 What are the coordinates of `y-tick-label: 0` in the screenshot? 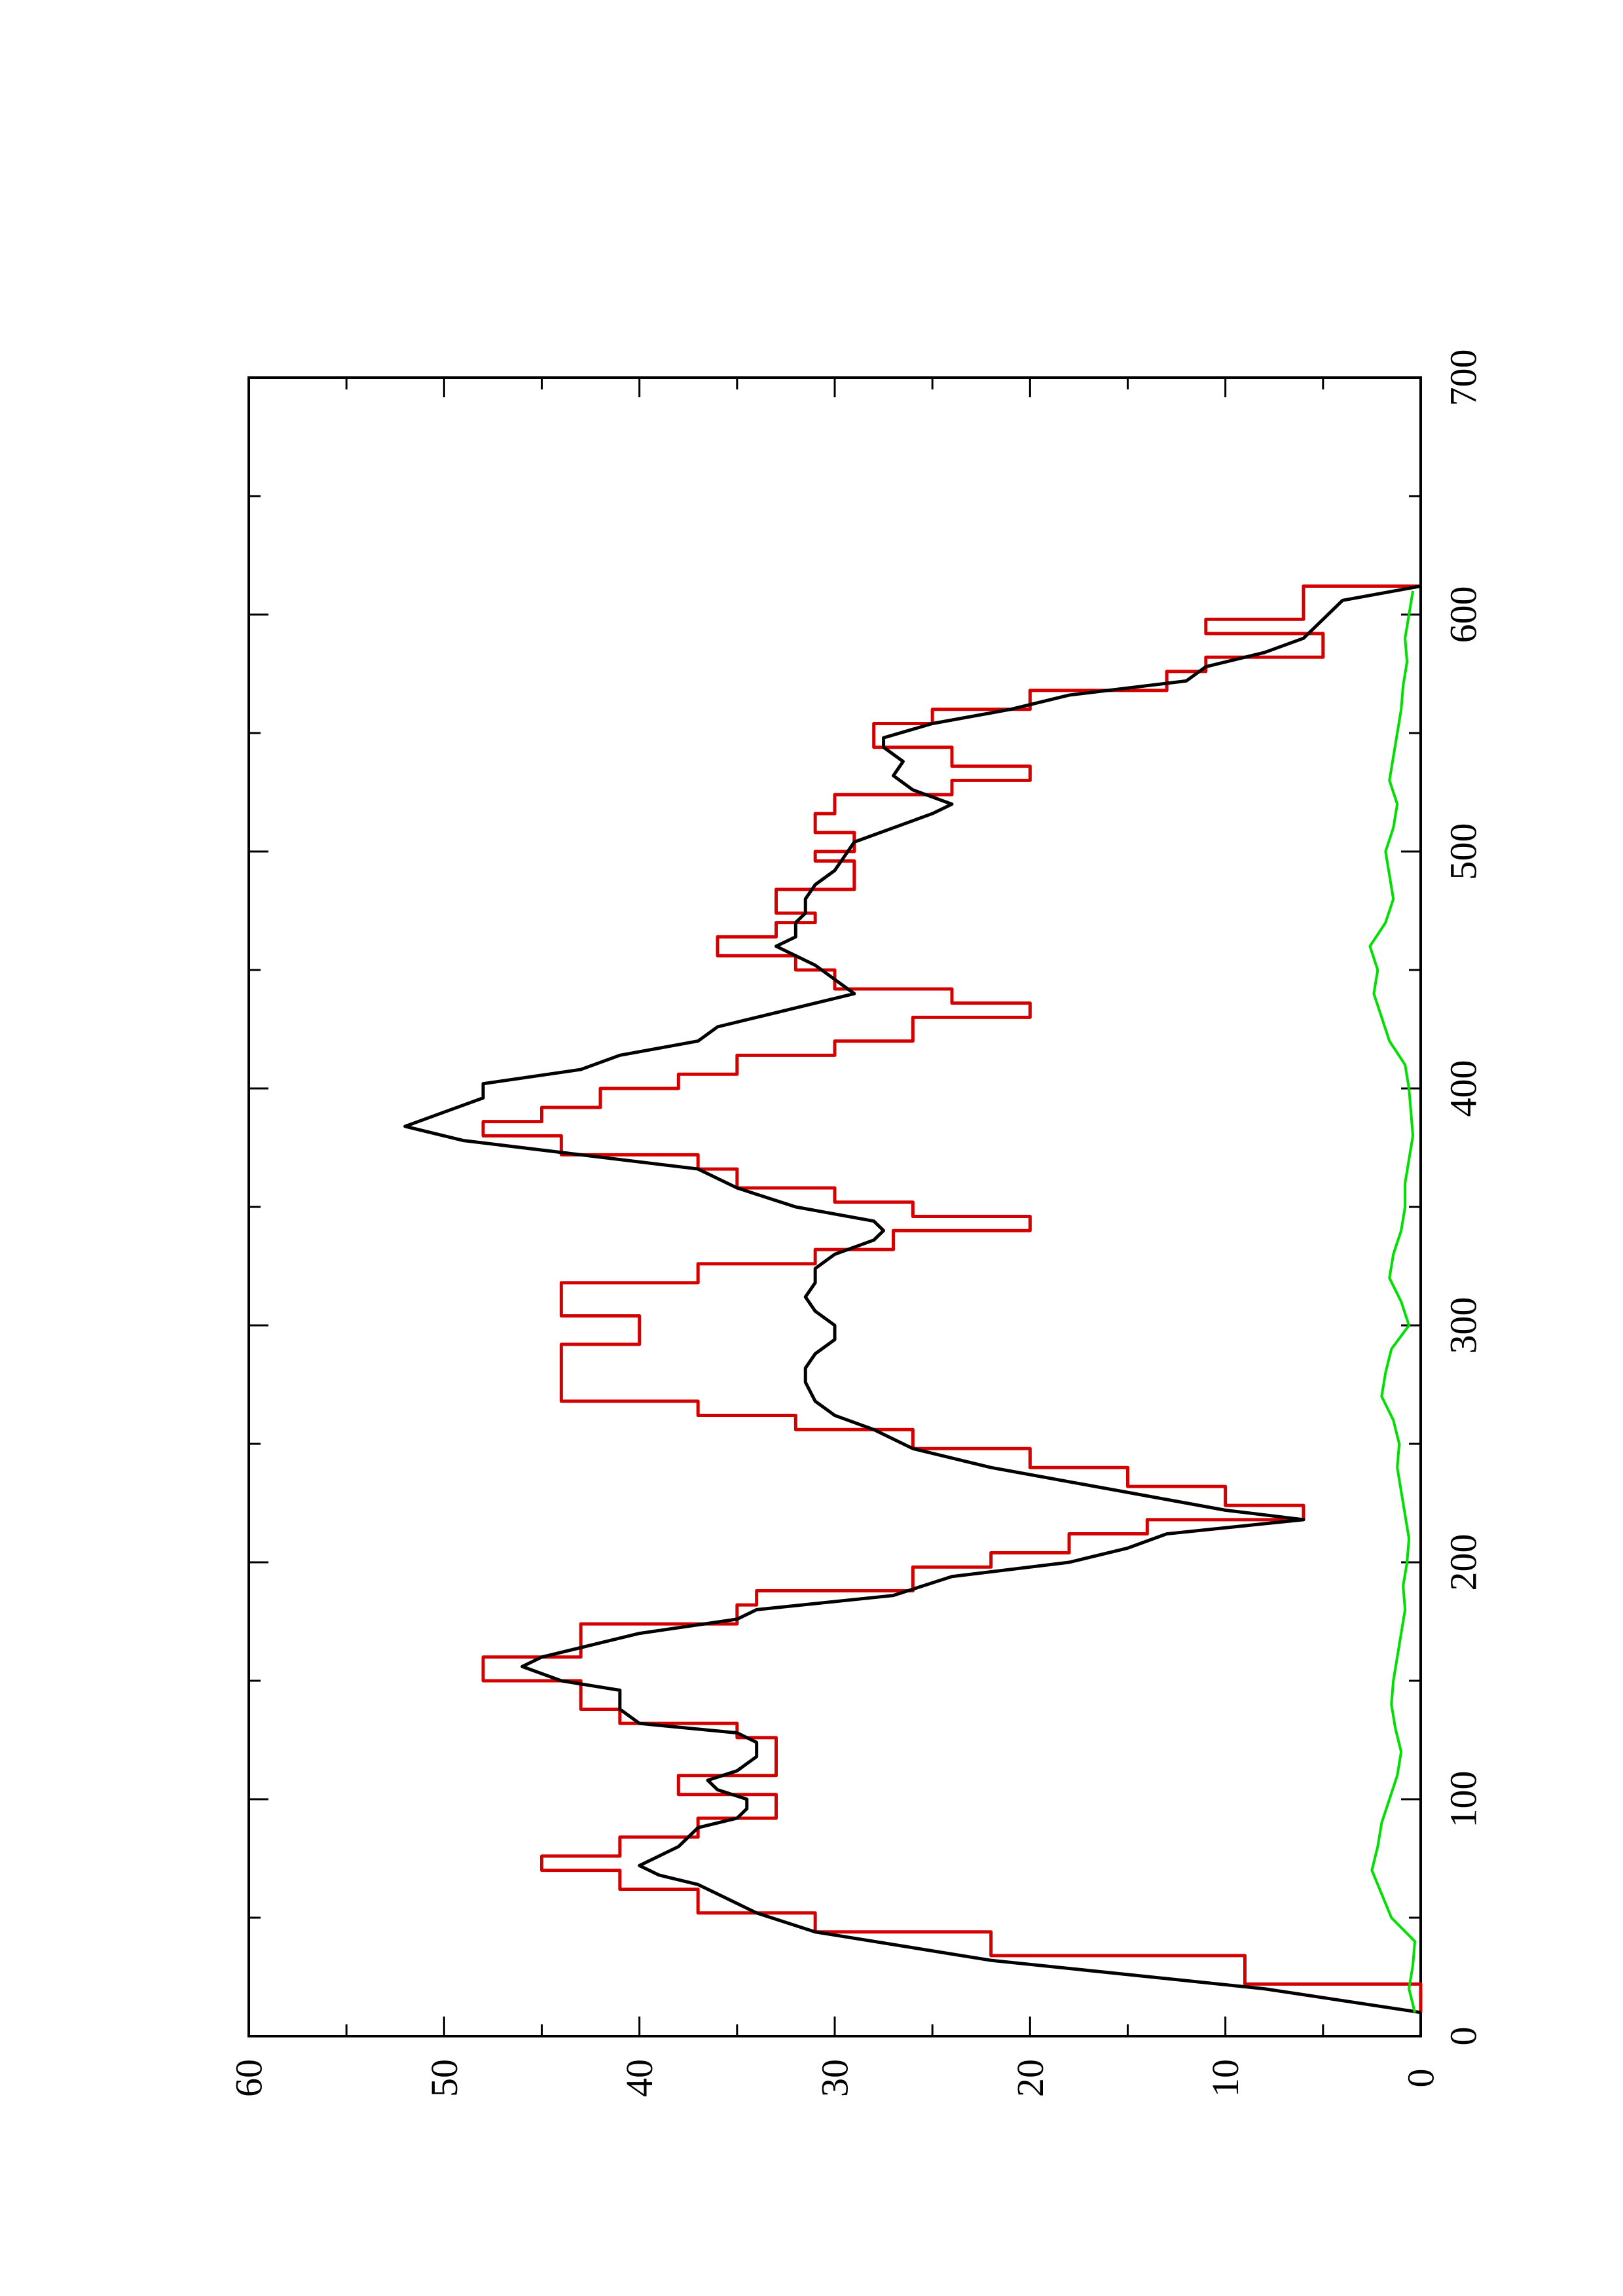 It's located at (1421, 2078).